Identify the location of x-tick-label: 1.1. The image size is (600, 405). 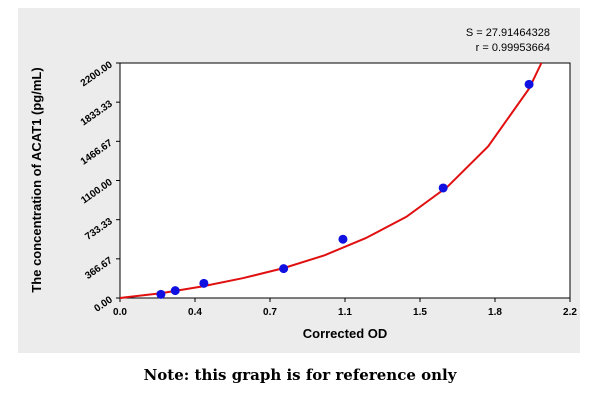
(345, 312).